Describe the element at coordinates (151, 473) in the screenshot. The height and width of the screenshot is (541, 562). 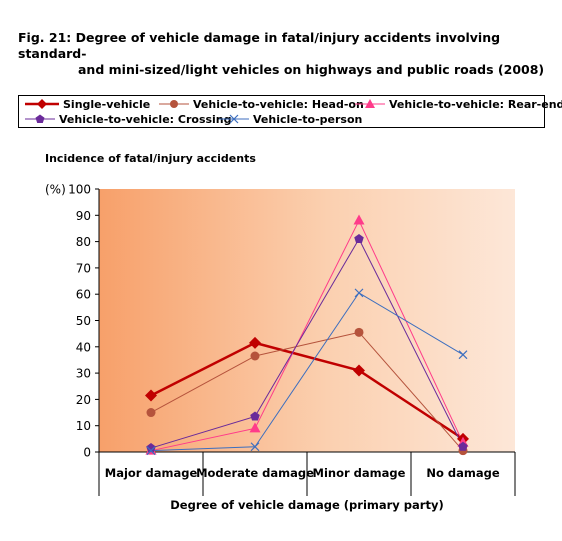
I see `x-tick-label: Major damage` at that location.